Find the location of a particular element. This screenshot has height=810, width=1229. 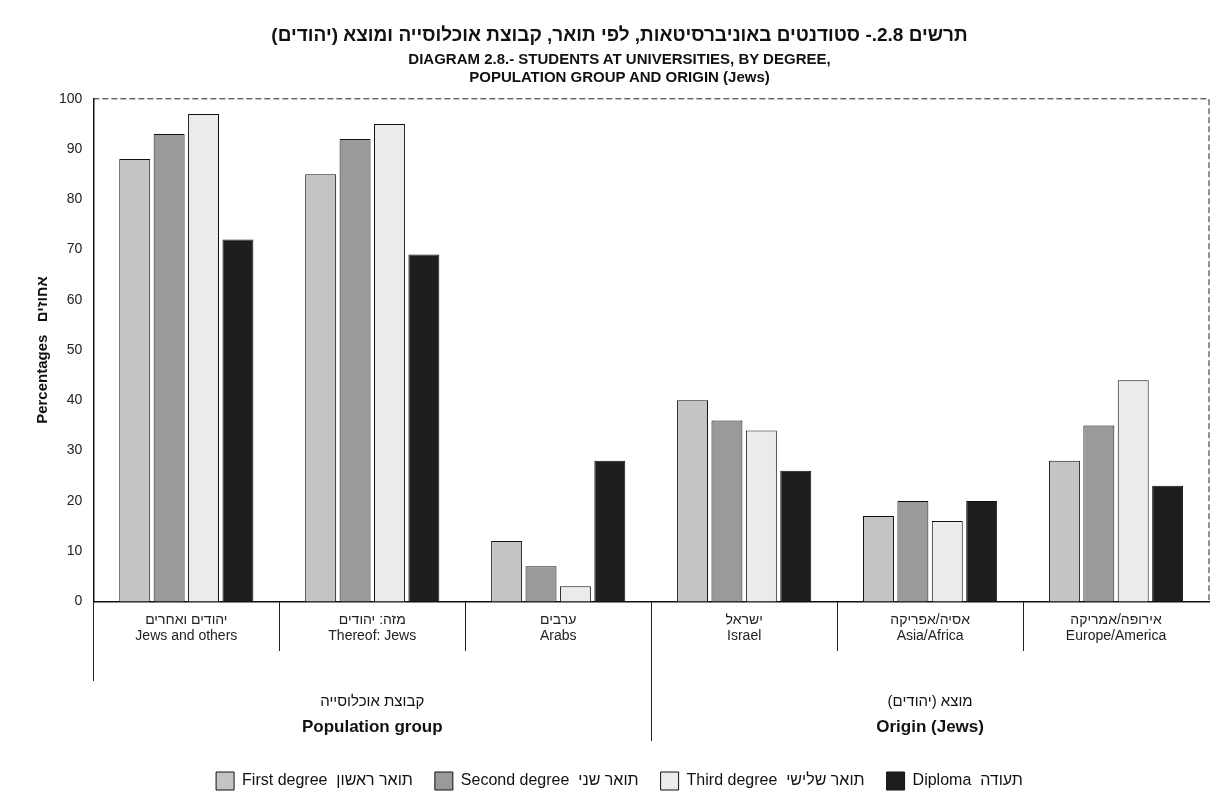

y-tick-label: 100 is located at coordinates (71, 97).